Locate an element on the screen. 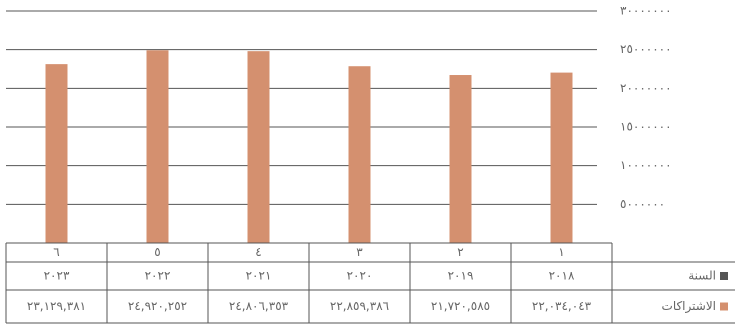  value-label: ٢٤,٨٠٦,٣٥٣ is located at coordinates (259, 306).